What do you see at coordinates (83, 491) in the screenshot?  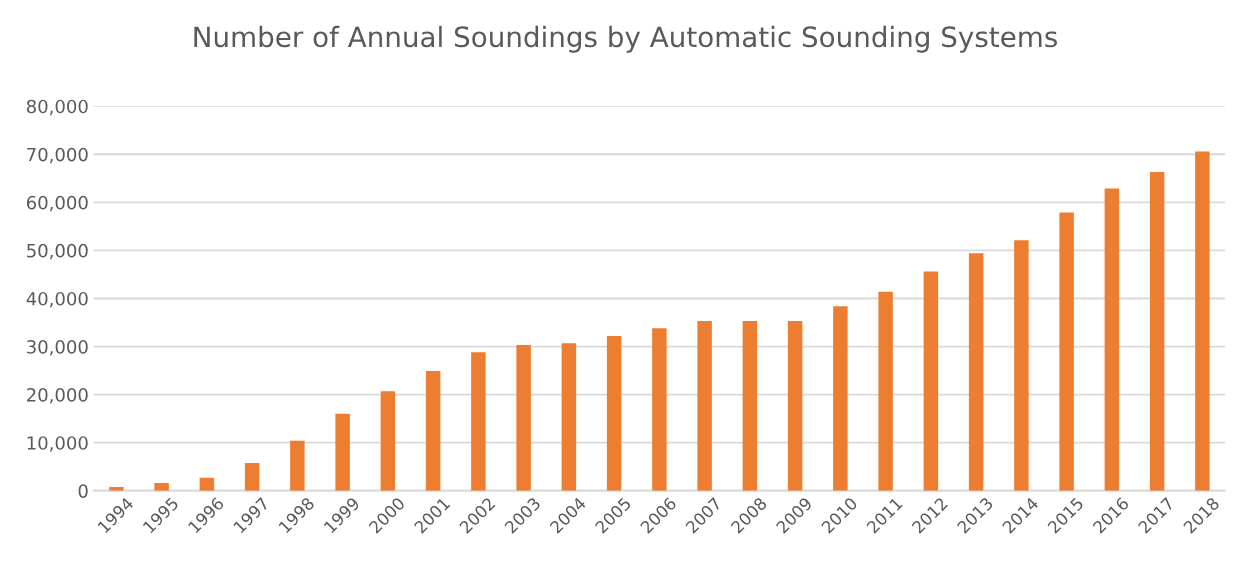 I see `y-tick-label: 0` at bounding box center [83, 491].